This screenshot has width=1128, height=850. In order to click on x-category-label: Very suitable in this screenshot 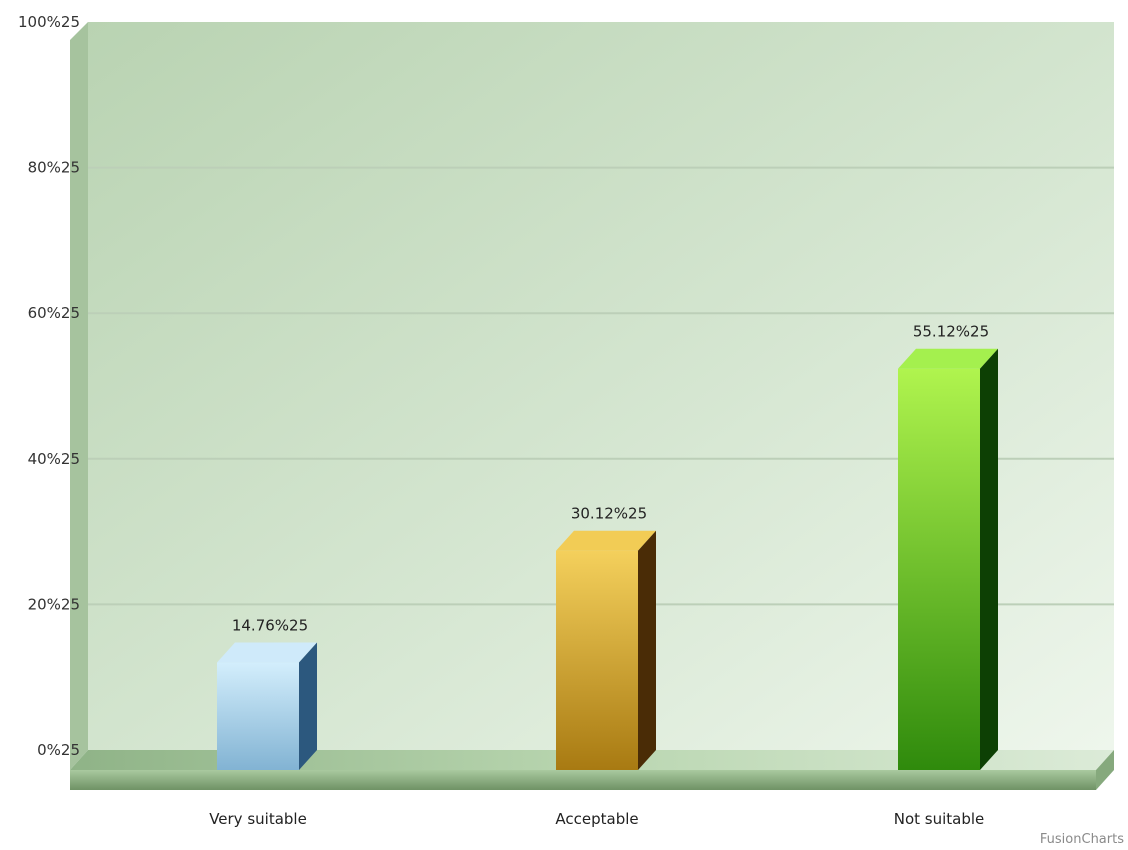, I will do `click(258, 819)`.